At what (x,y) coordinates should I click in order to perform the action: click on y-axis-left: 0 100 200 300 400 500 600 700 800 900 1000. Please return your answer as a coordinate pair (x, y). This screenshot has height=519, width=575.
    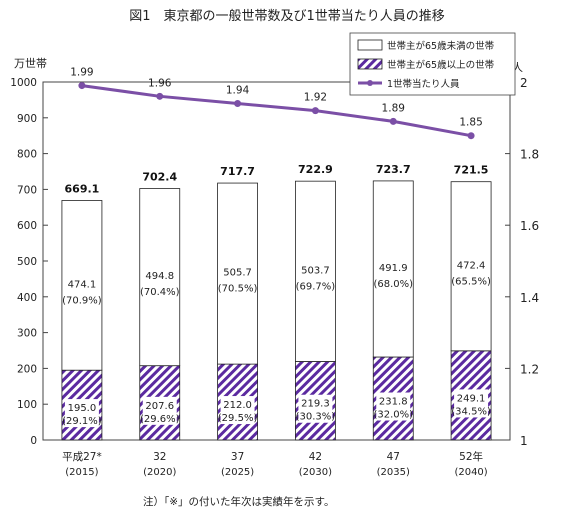
    Looking at the image, I should click on (29, 262).